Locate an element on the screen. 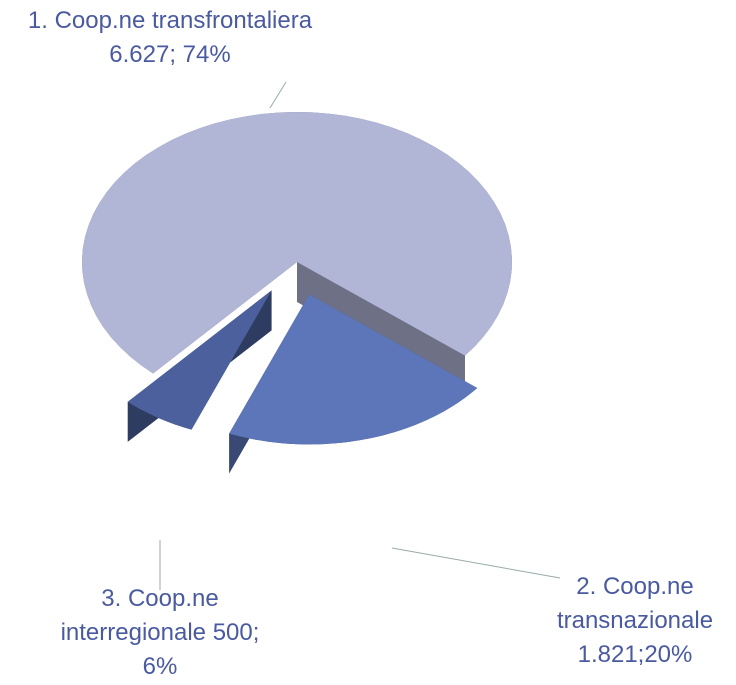 The height and width of the screenshot is (685, 736). slice-label: 1. Coop.ne transfrontaliera 6.627; 74% is located at coordinates (170, 38).